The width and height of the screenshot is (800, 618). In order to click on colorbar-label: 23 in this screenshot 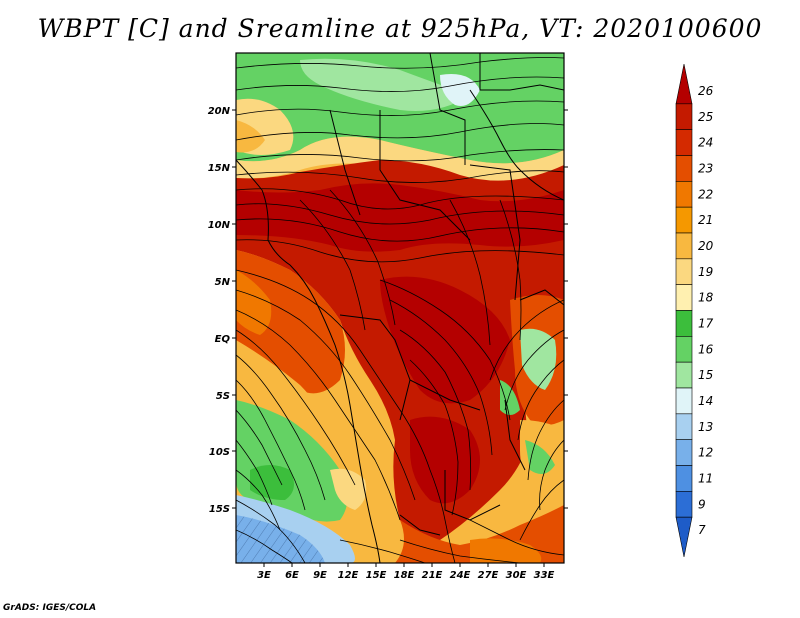, I will do `click(705, 168)`.